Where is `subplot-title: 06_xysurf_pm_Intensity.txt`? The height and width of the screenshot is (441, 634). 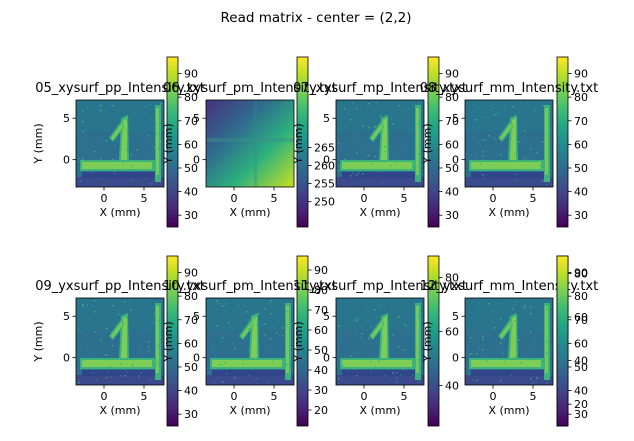 subplot-title: 06_xysurf_pm_Intensity.txt is located at coordinates (250, 88).